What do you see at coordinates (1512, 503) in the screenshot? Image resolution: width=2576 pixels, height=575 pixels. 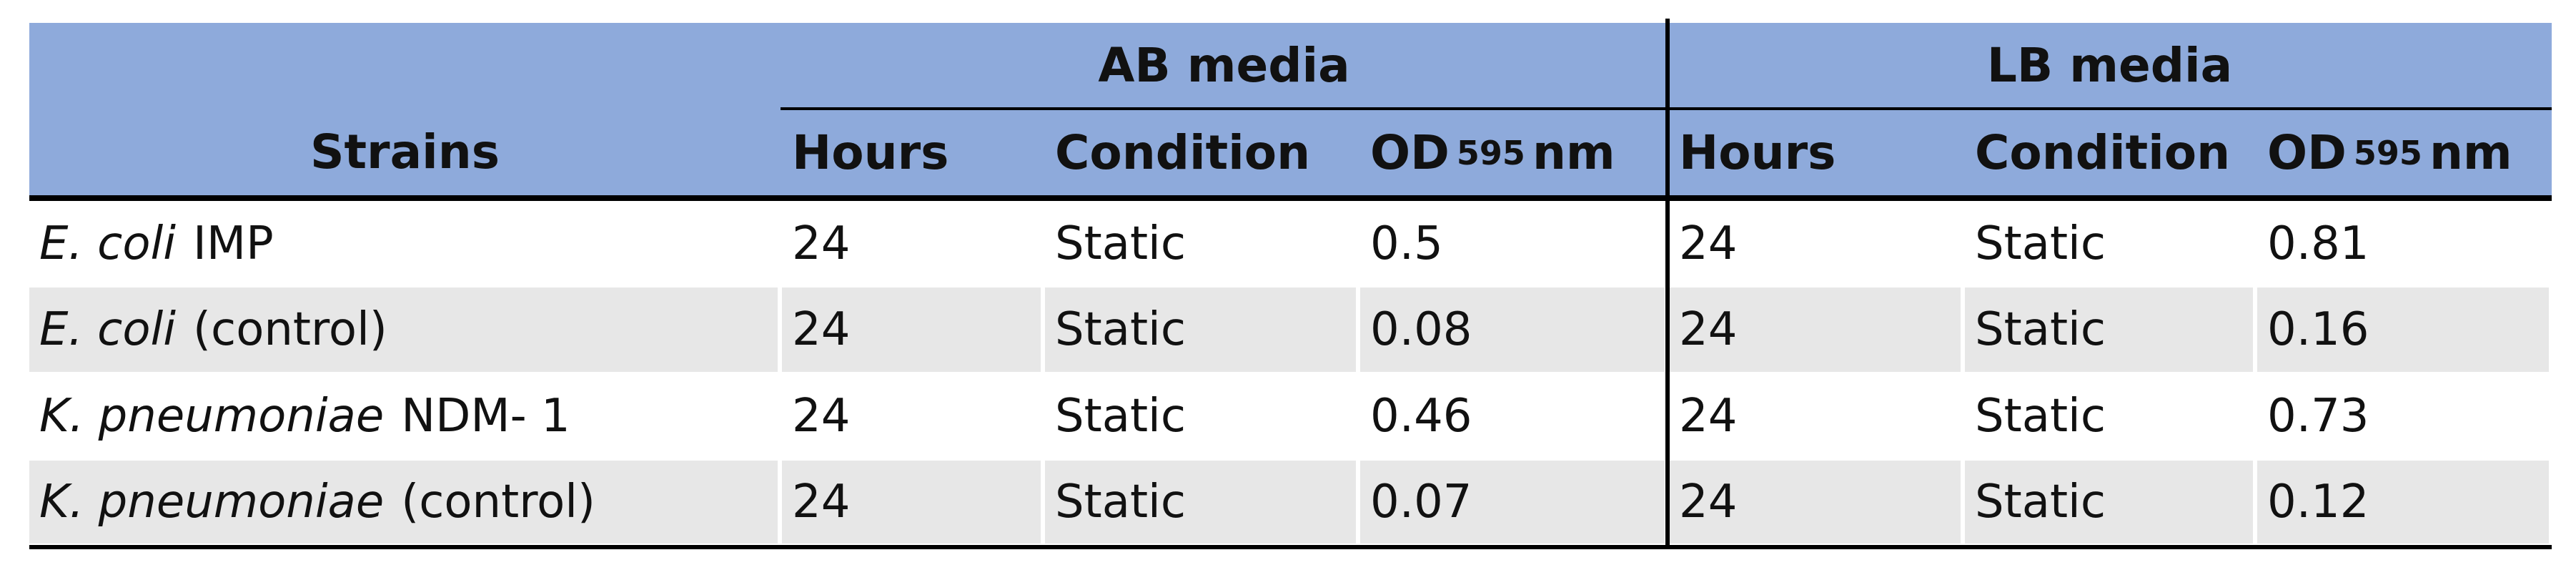 I see `data-cell: 0.07` at bounding box center [1512, 503].